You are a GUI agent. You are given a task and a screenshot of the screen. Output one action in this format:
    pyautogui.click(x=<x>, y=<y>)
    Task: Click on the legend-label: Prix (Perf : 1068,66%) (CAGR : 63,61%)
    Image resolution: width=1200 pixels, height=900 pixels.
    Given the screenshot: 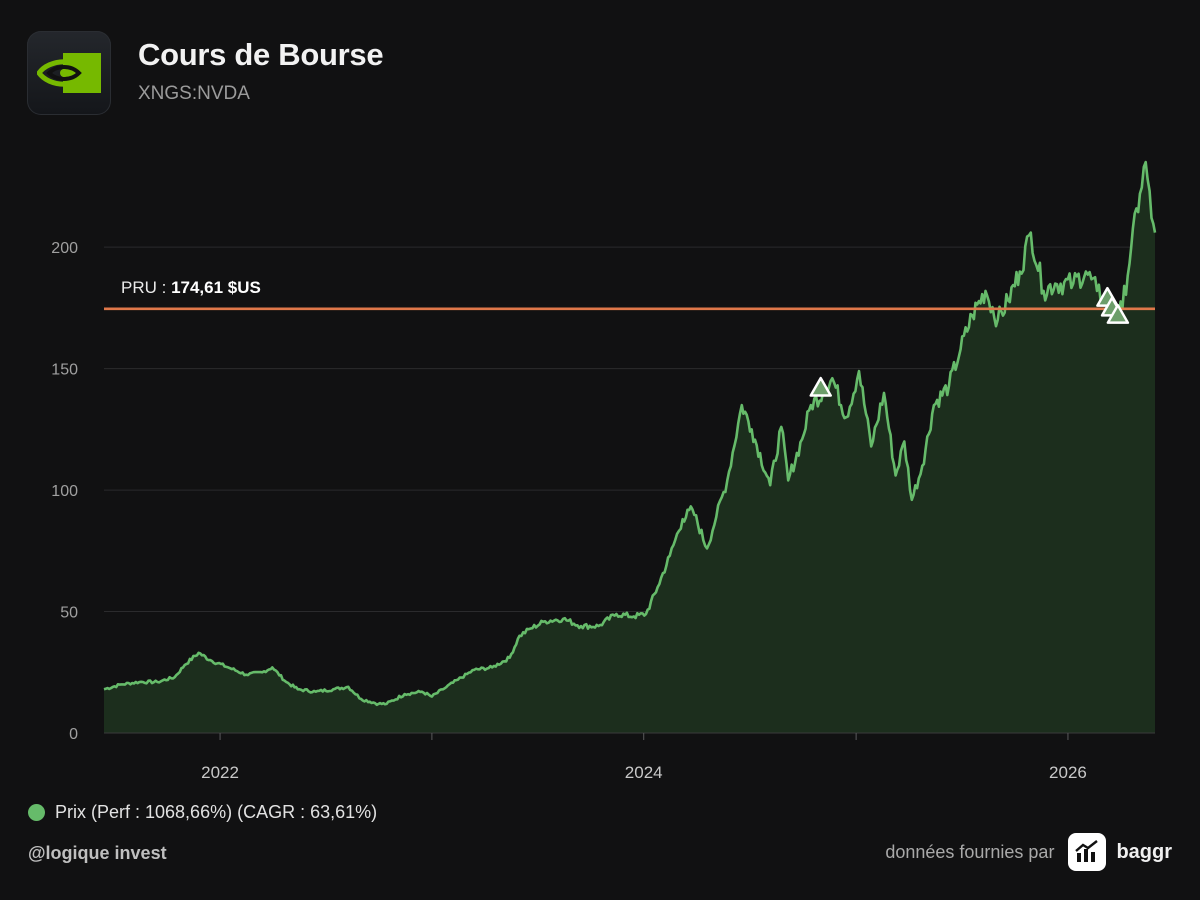 What is the action you would take?
    pyautogui.click(x=216, y=812)
    